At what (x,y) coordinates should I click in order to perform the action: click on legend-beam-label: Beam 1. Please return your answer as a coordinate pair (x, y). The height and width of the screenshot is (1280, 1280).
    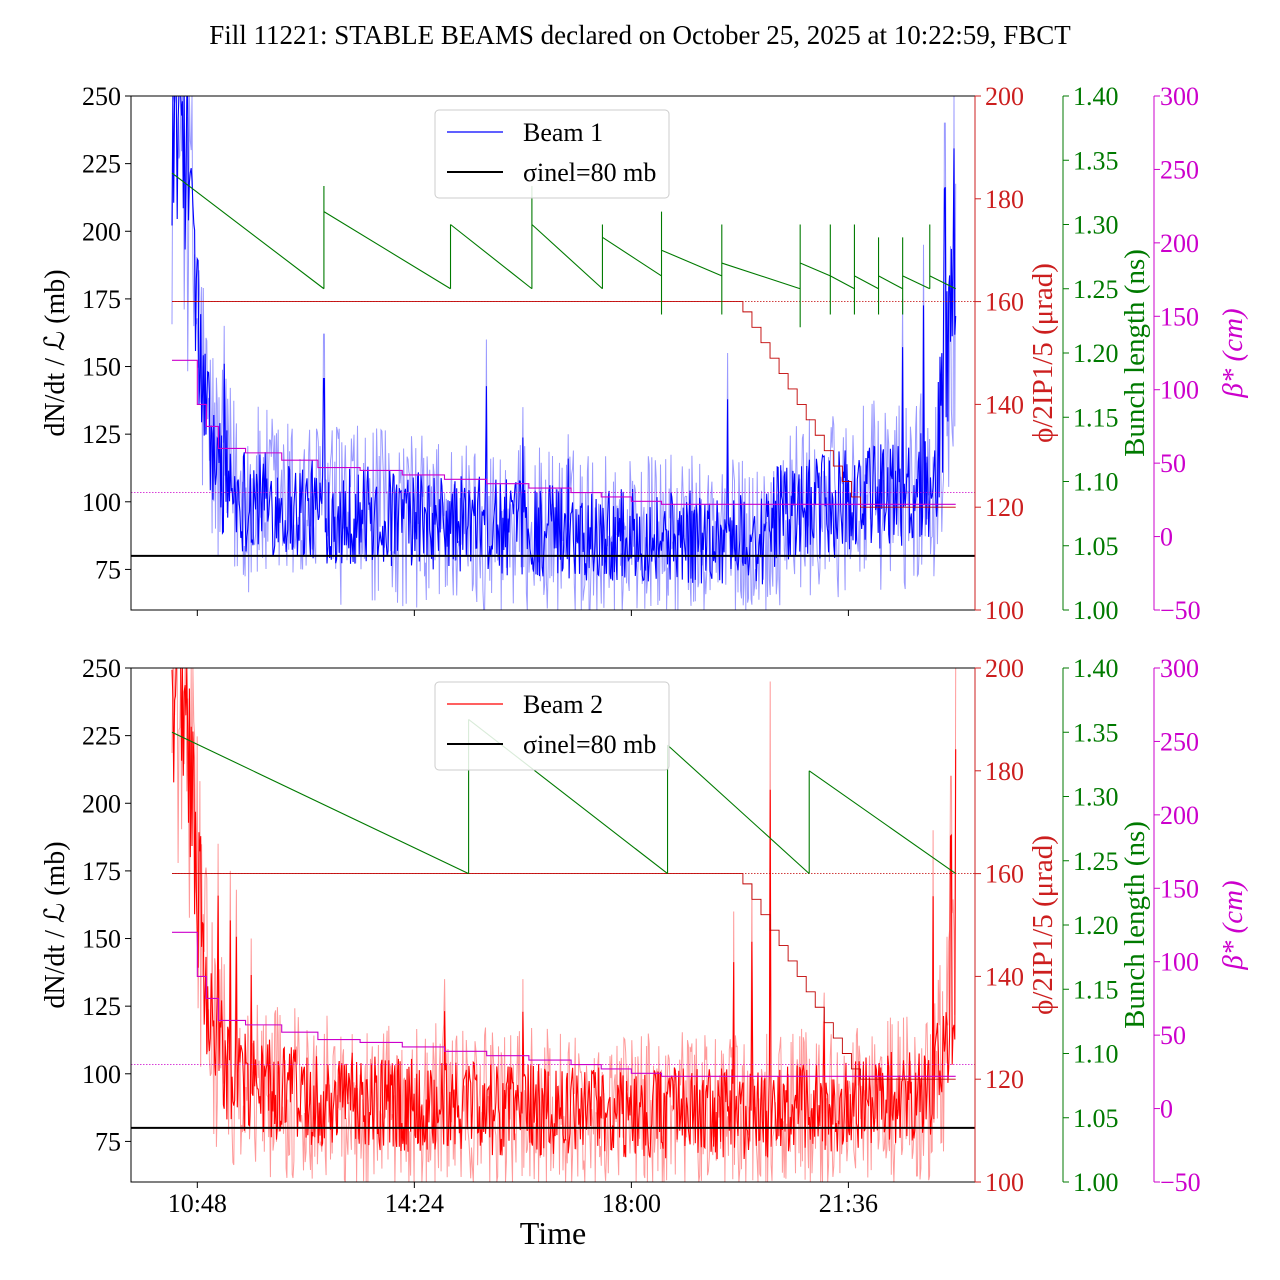
    Looking at the image, I should click on (563, 132).